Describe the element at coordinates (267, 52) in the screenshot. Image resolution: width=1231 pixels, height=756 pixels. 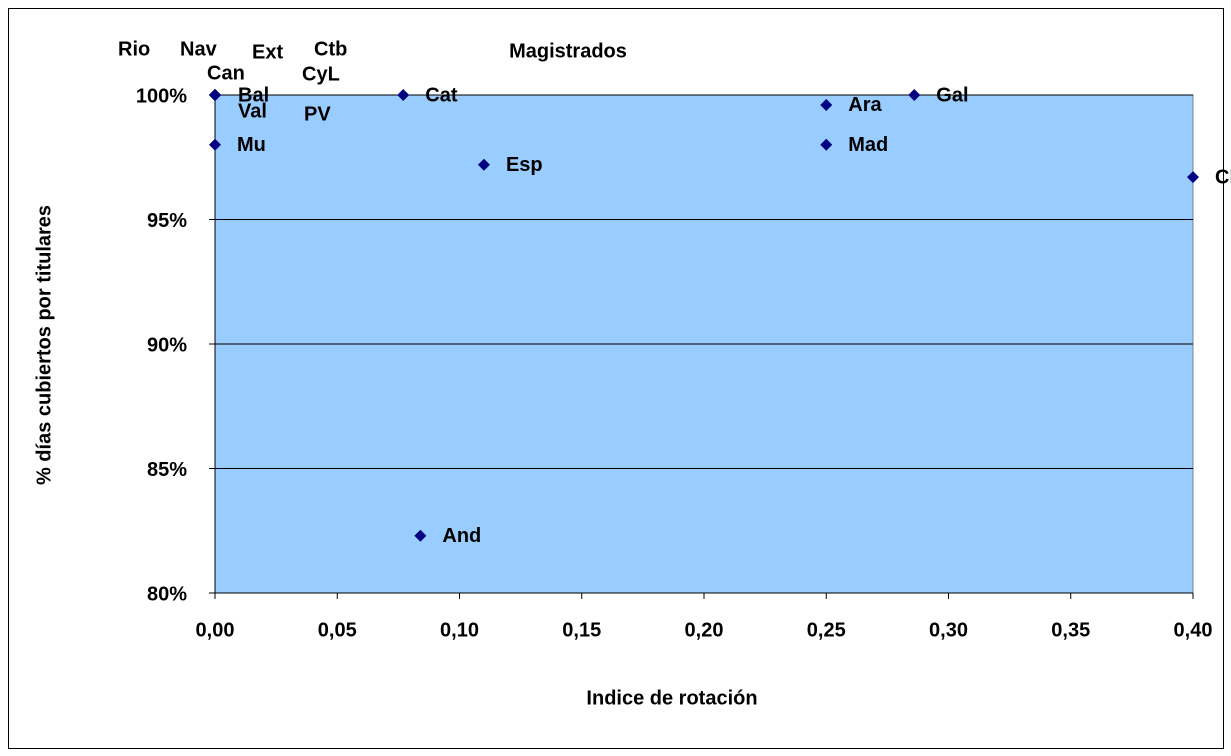
I see `data-label: Ext` at that location.